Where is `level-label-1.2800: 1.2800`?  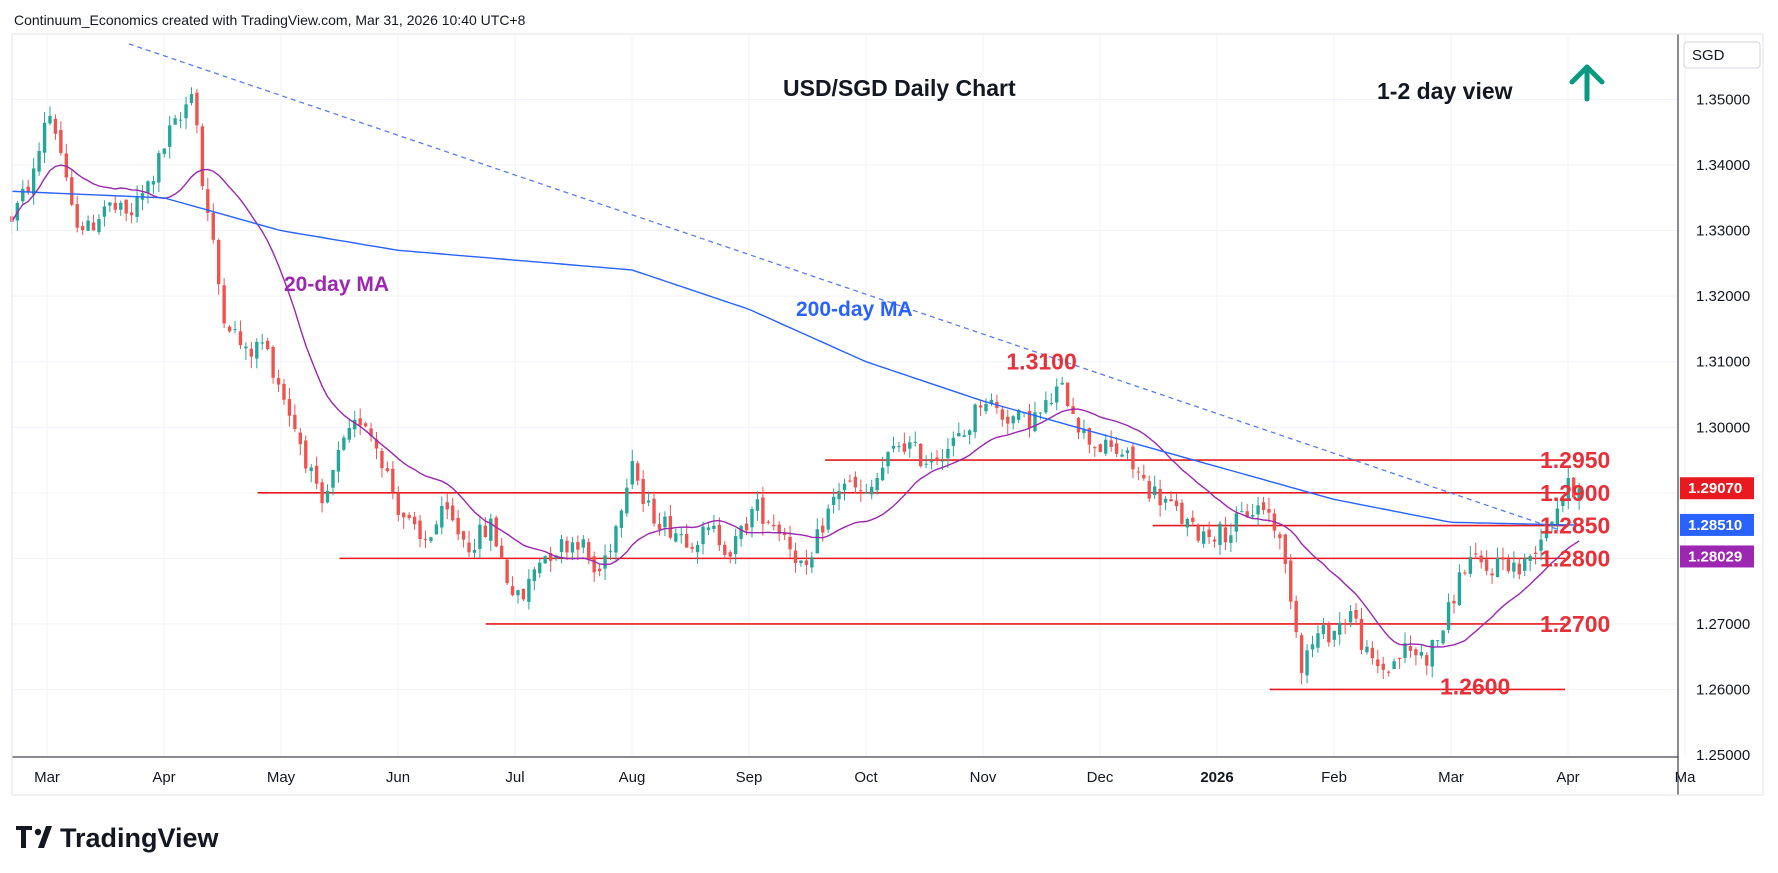
level-label-1.2800: 1.2800 is located at coordinates (1575, 558).